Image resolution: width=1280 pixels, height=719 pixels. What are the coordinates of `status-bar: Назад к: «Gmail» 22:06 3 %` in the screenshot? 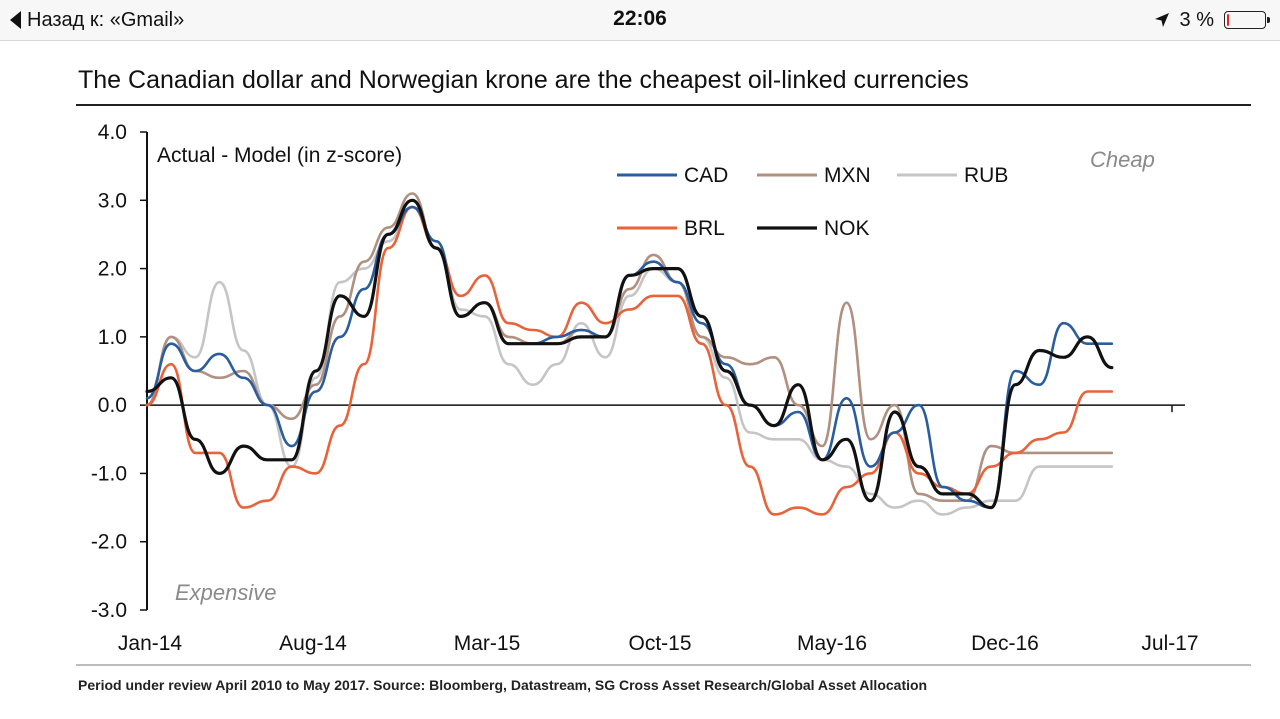 It's located at (640, 20).